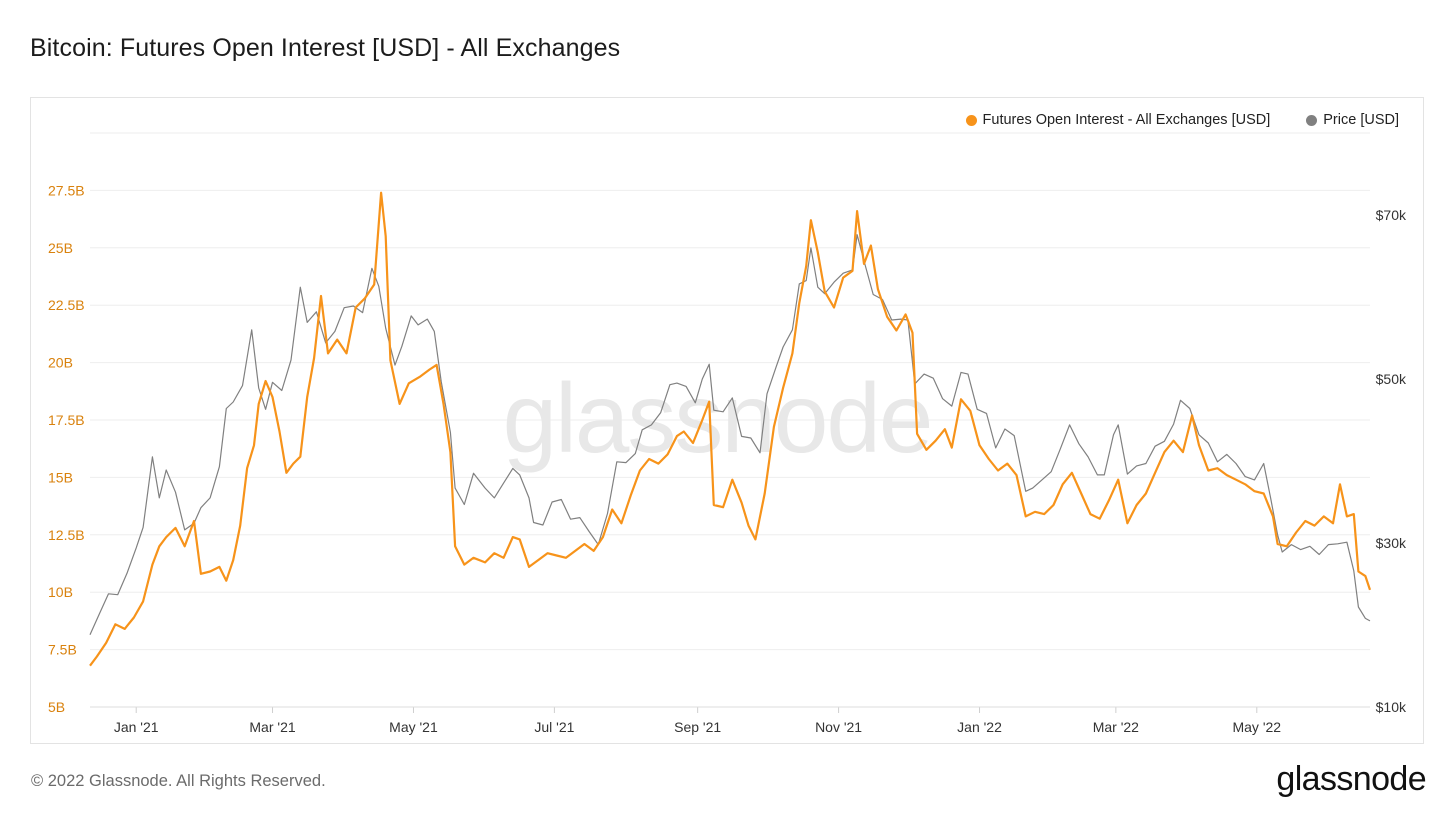 This screenshot has height=819, width=1456. Describe the element at coordinates (178, 781) in the screenshot. I see `copyright-text: © 2022 Glassnode. All Rights Reserved.` at that location.